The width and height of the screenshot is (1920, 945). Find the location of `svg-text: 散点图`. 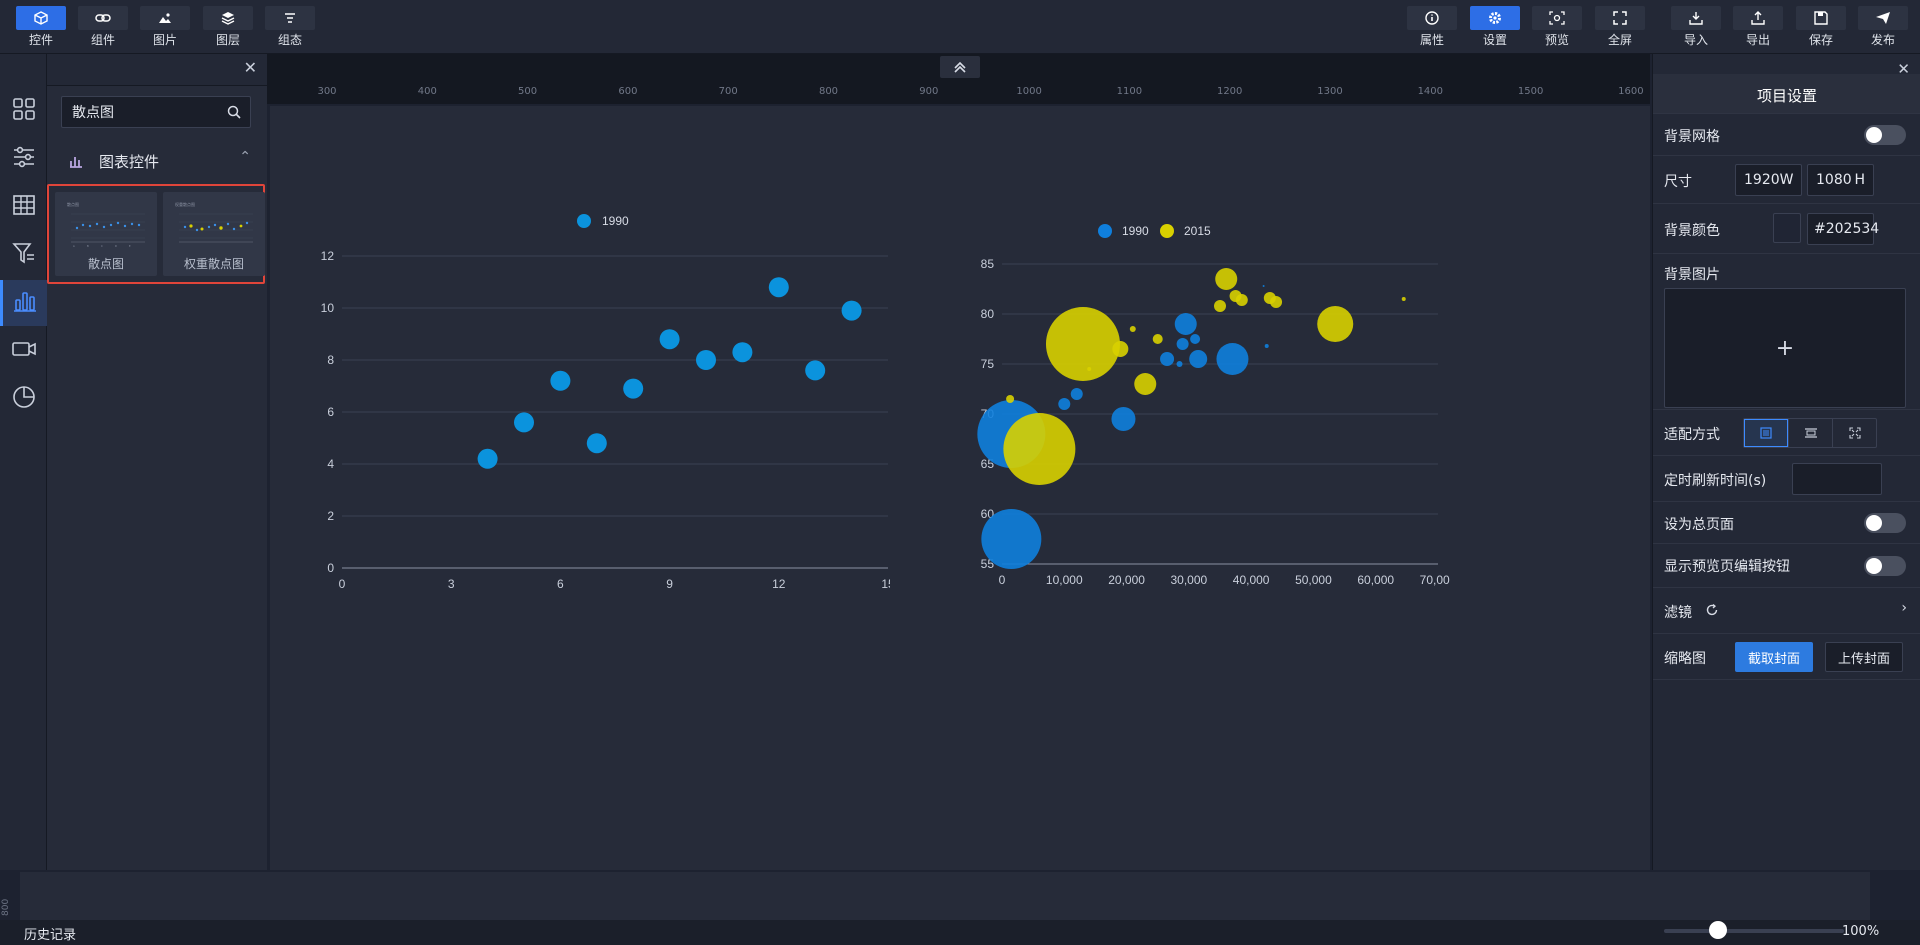

svg-text: 散点图 is located at coordinates (73, 204).